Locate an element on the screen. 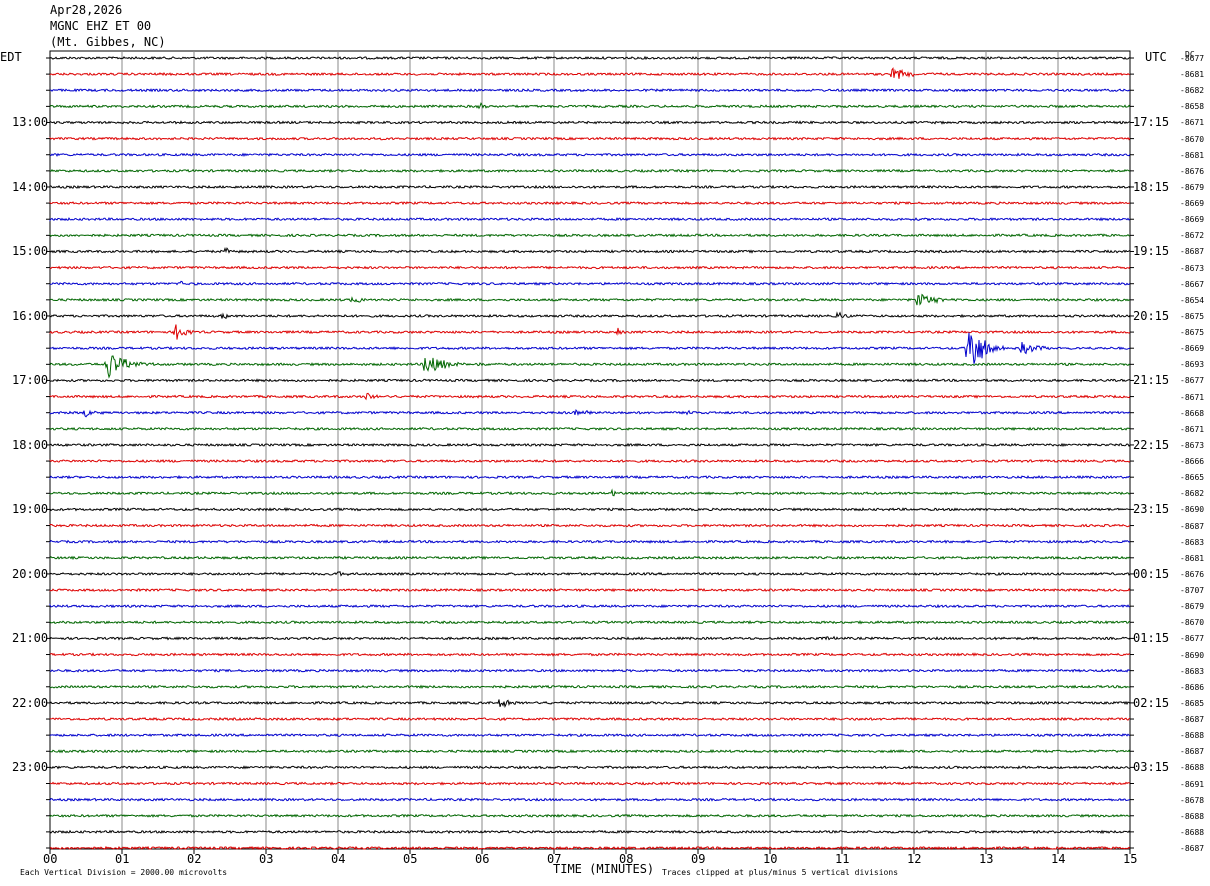 The image size is (1210, 886). x-axis-label: TIME (MINUTES) is located at coordinates (604, 869).